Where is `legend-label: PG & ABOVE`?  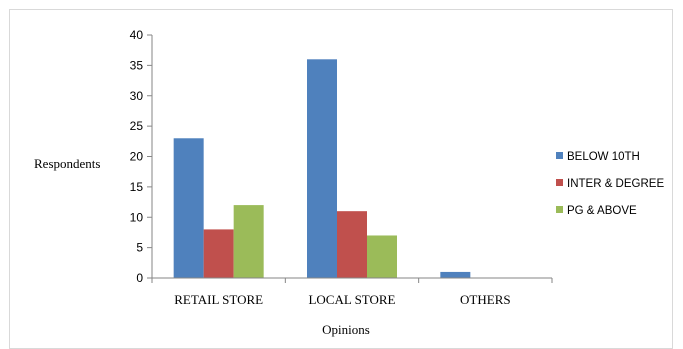
legend-label: PG & ABOVE is located at coordinates (602, 211).